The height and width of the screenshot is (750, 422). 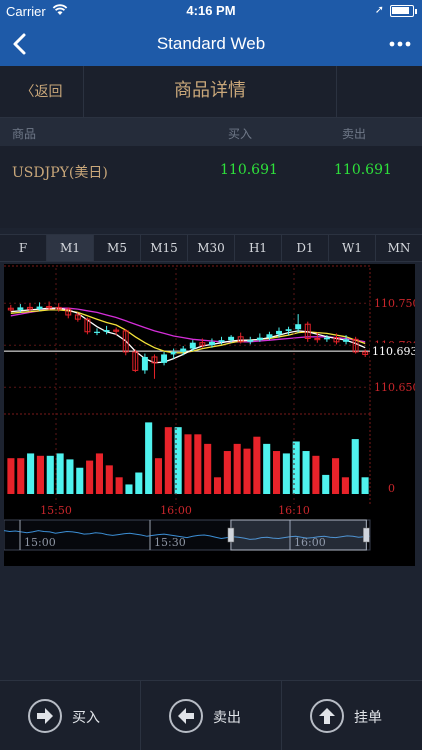 What do you see at coordinates (186, 716) in the screenshot?
I see `arrow-left-icon` at bounding box center [186, 716].